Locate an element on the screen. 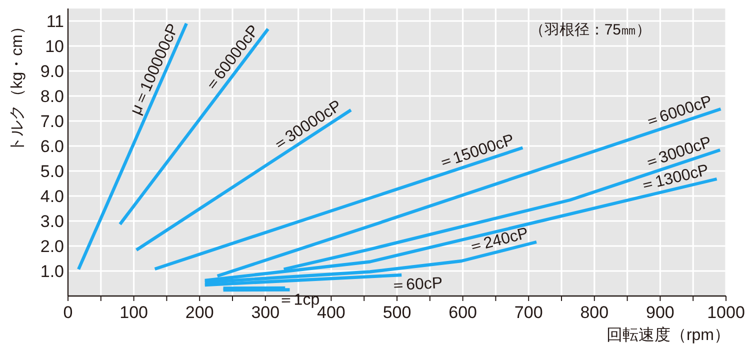 The width and height of the screenshot is (749, 348). xlabel: 回転速度（rpm） is located at coordinates (668, 335).